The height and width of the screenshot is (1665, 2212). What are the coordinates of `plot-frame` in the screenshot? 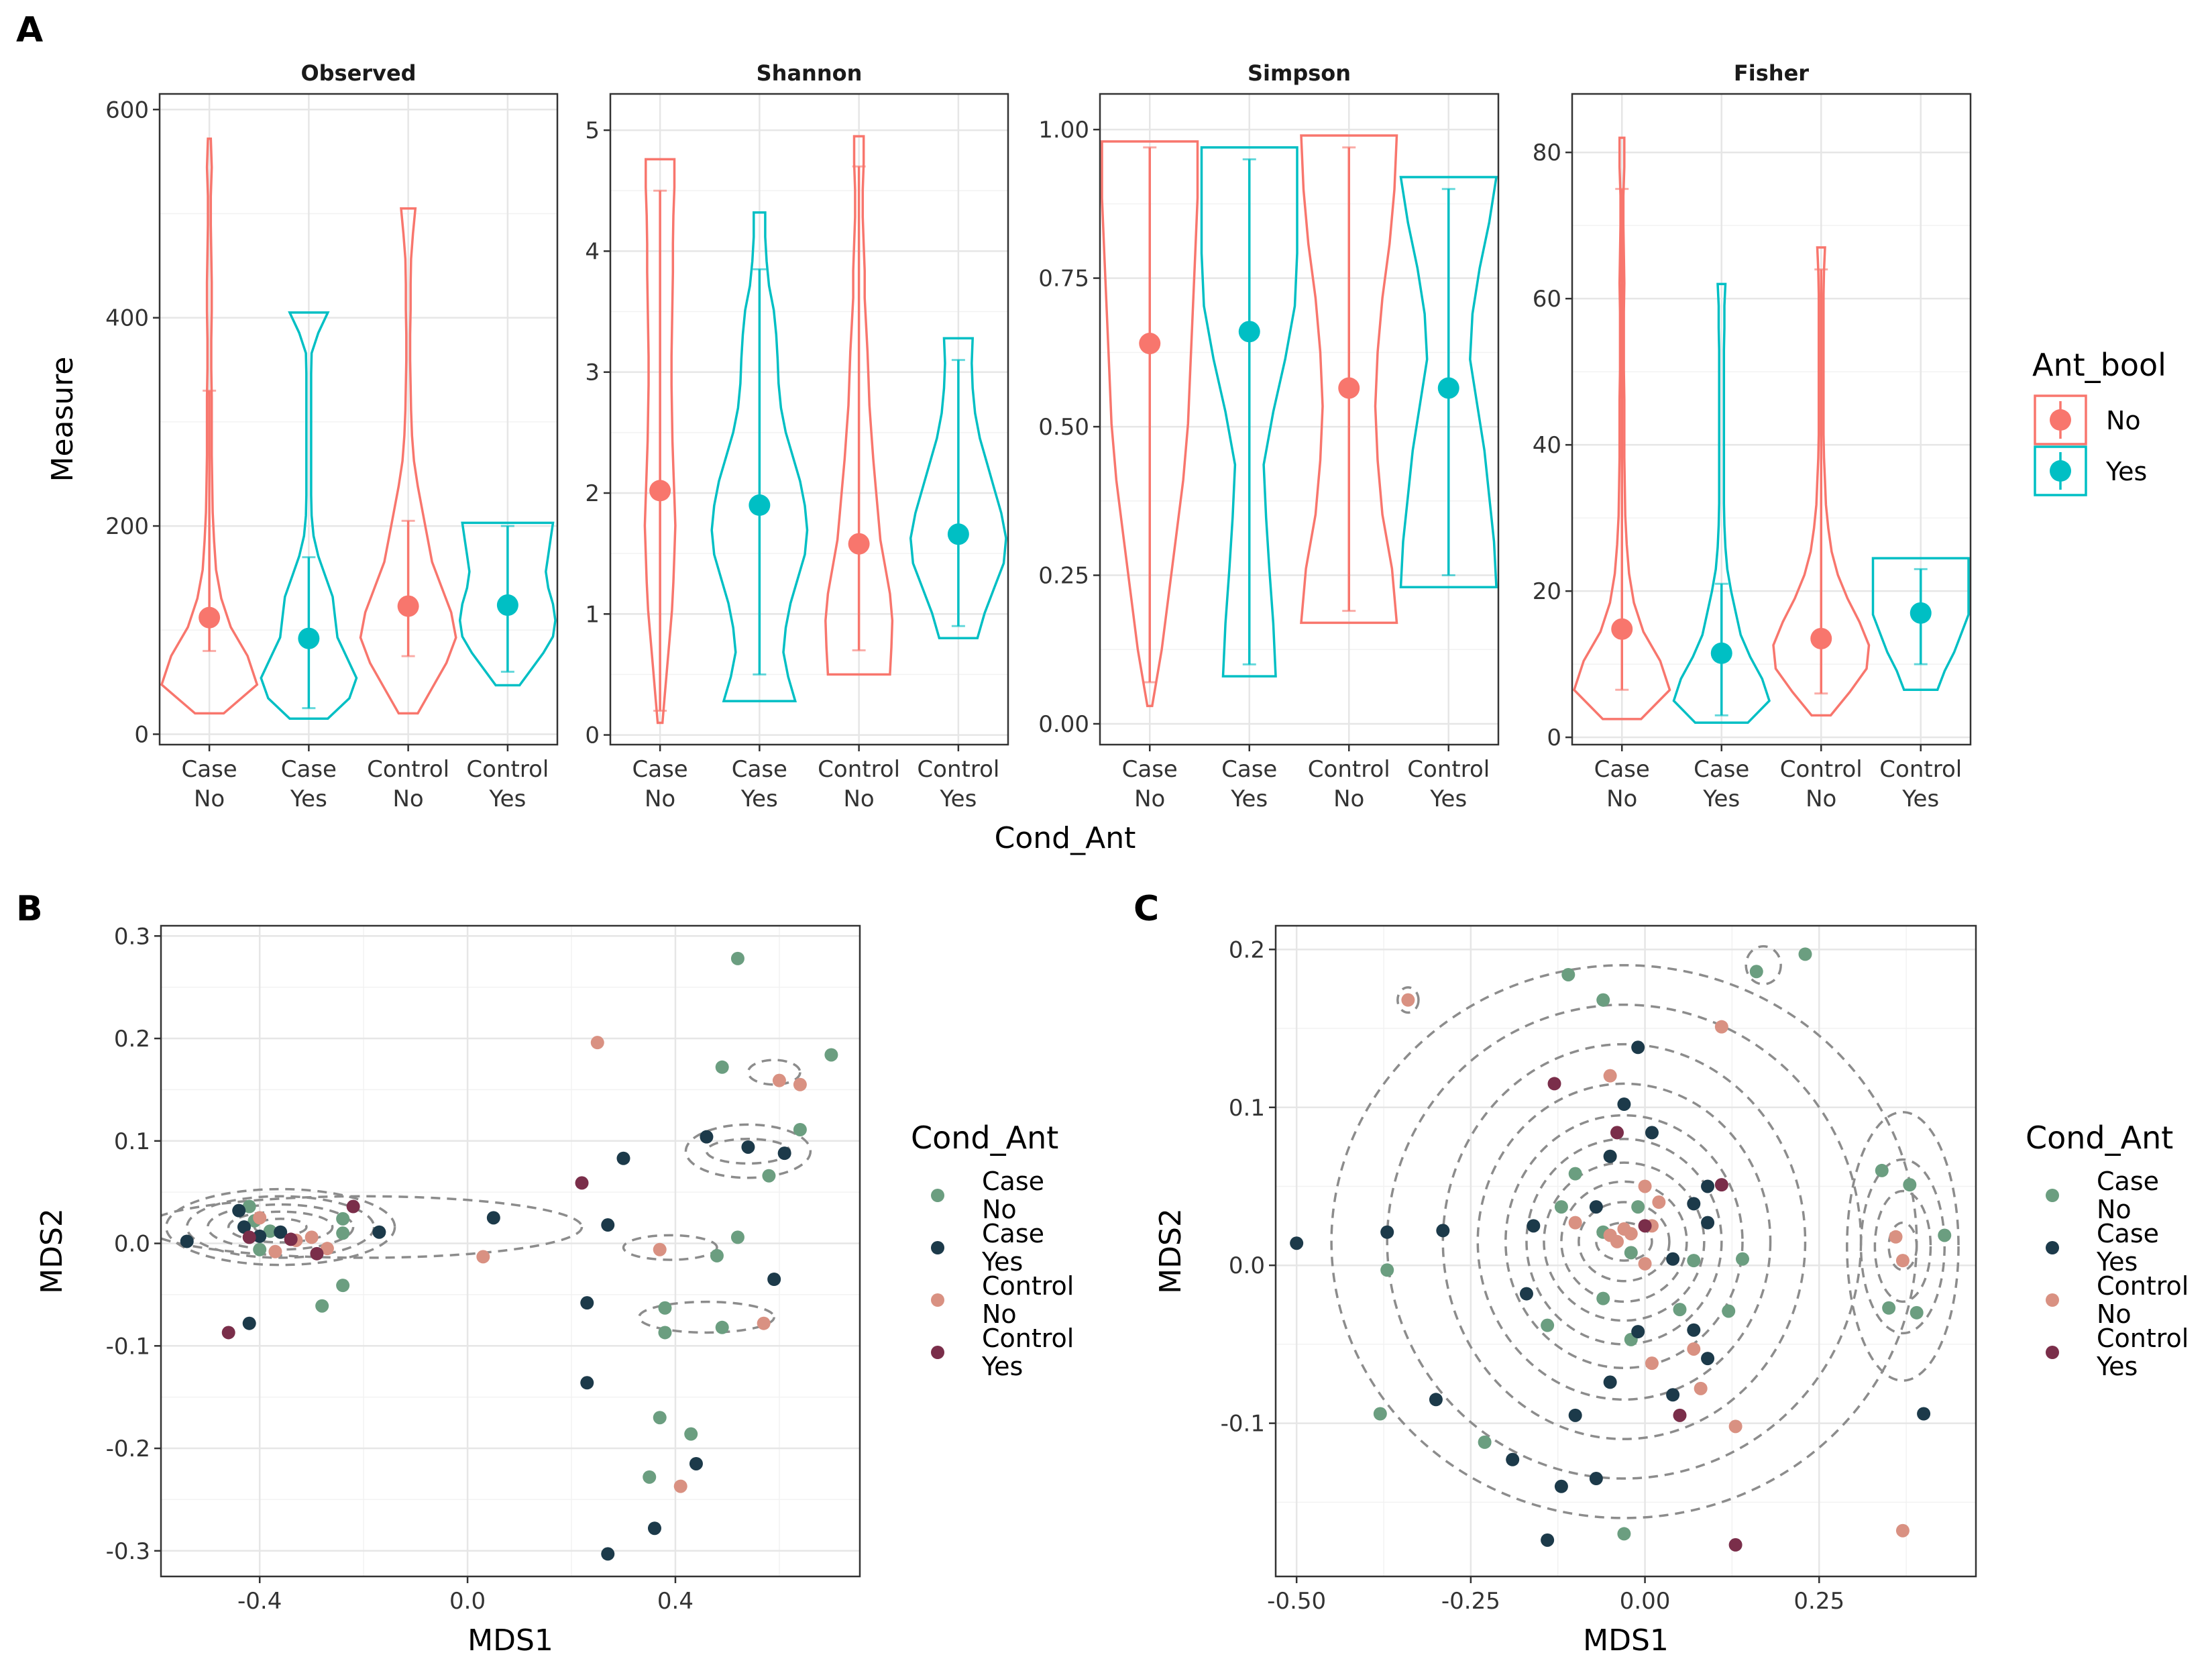 It's located at (510, 1251).